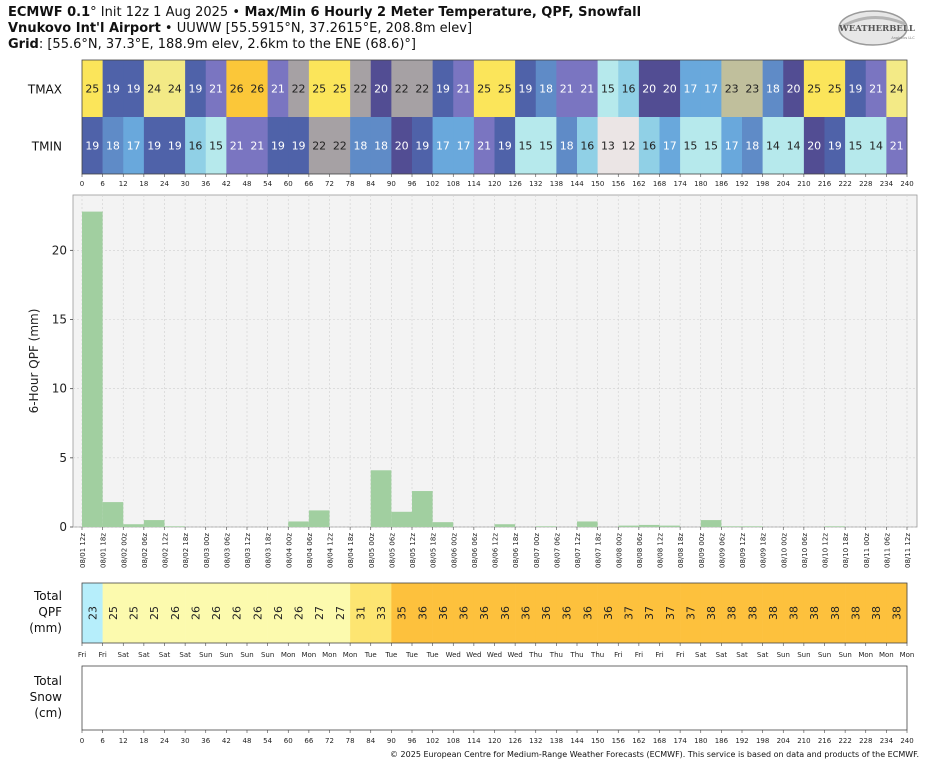 This screenshot has height=768, width=935. I want to click on tmax-value: 16, so click(629, 89).